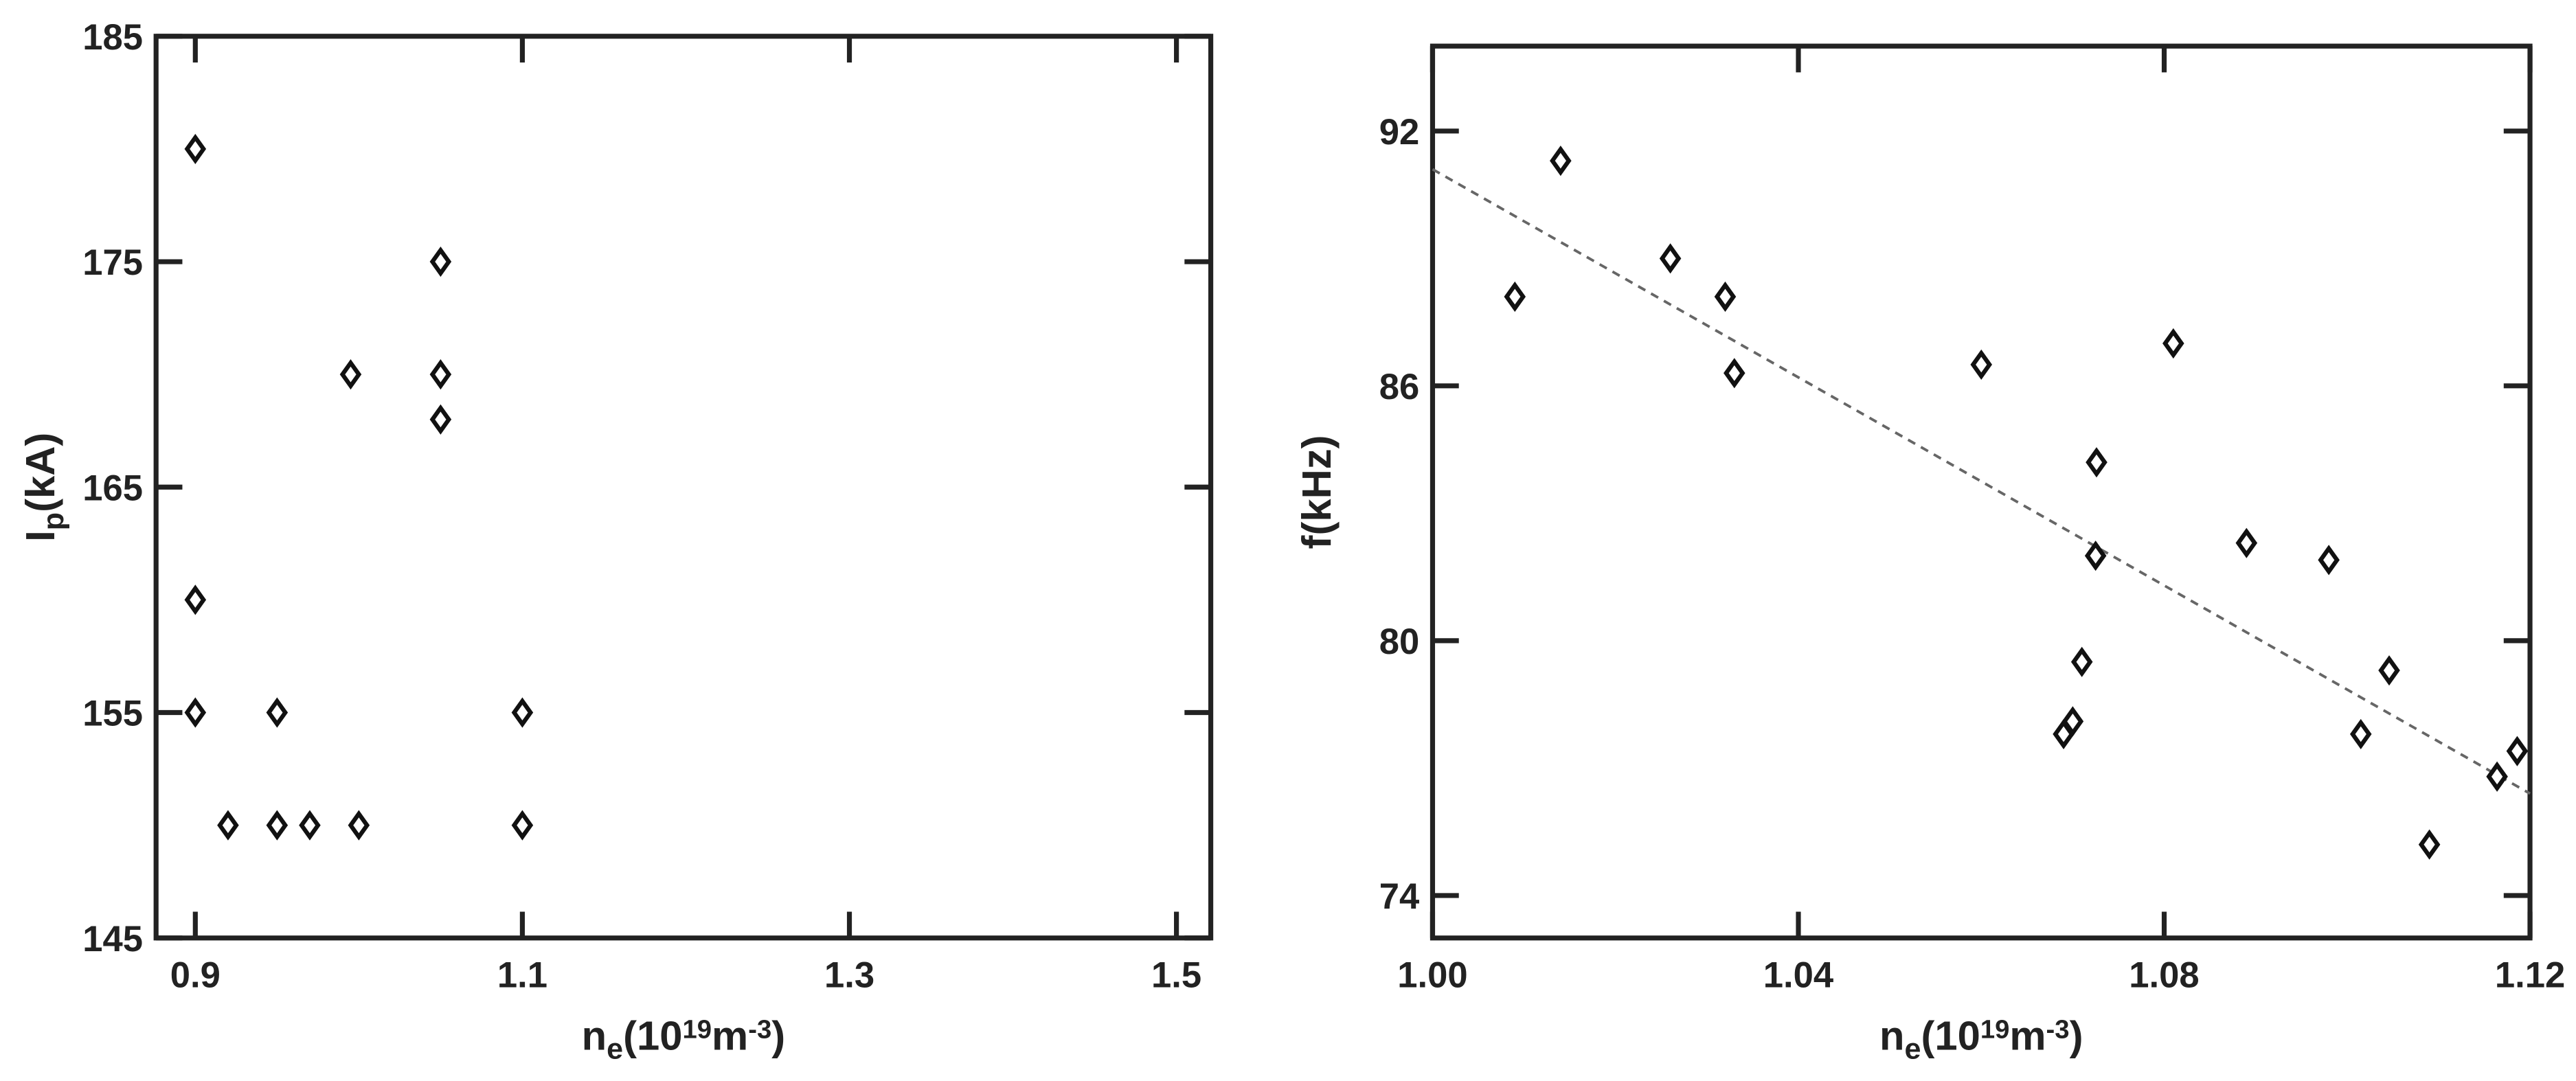 The height and width of the screenshot is (1081, 2576). What do you see at coordinates (522, 976) in the screenshot?
I see `x-tick-label: 1.1` at bounding box center [522, 976].